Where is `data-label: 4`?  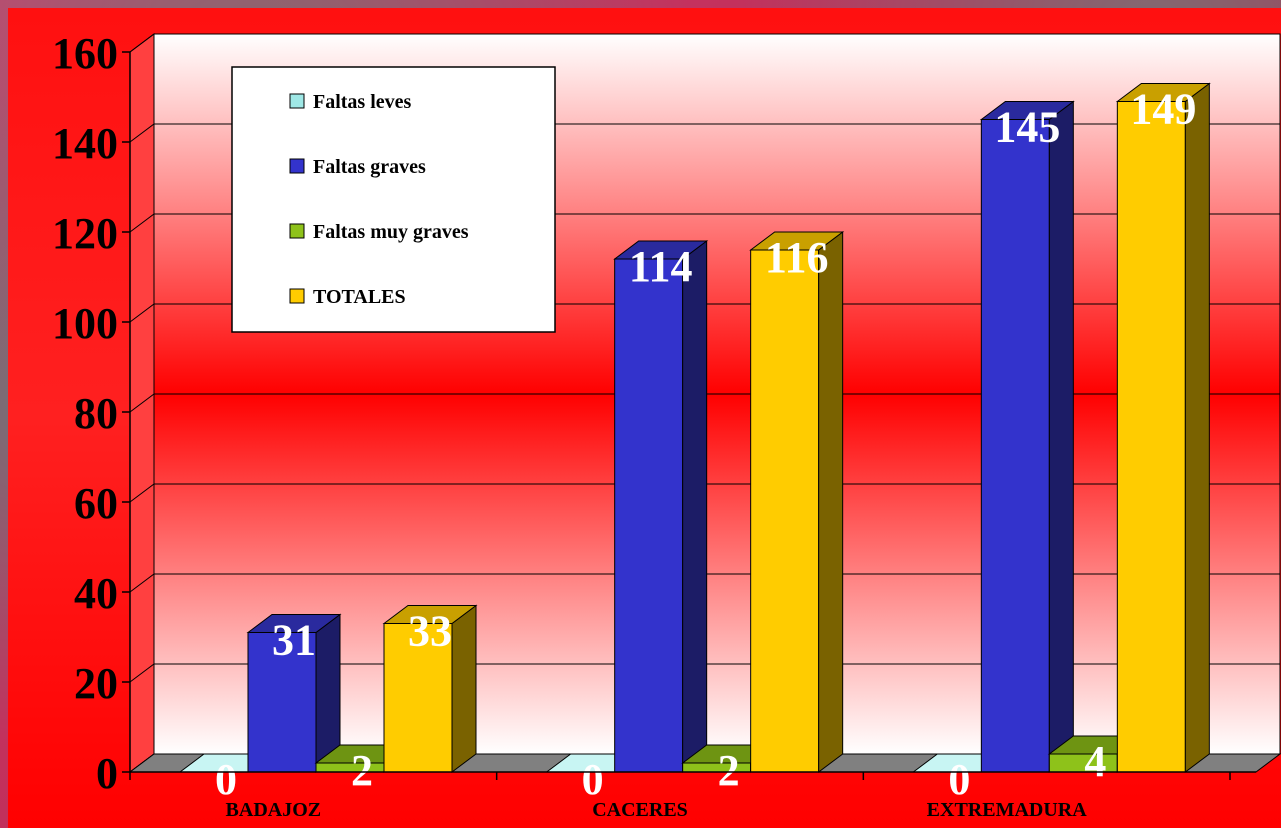 data-label: 4 is located at coordinates (1095, 761).